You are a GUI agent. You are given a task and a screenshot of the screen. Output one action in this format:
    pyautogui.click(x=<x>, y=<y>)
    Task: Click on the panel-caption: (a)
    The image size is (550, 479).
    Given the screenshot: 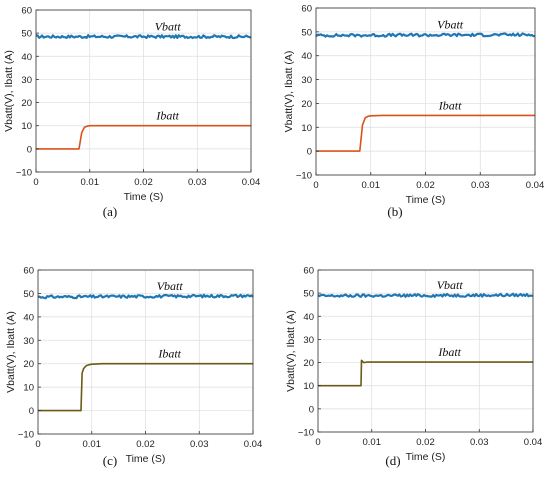 What is the action you would take?
    pyautogui.click(x=110, y=211)
    